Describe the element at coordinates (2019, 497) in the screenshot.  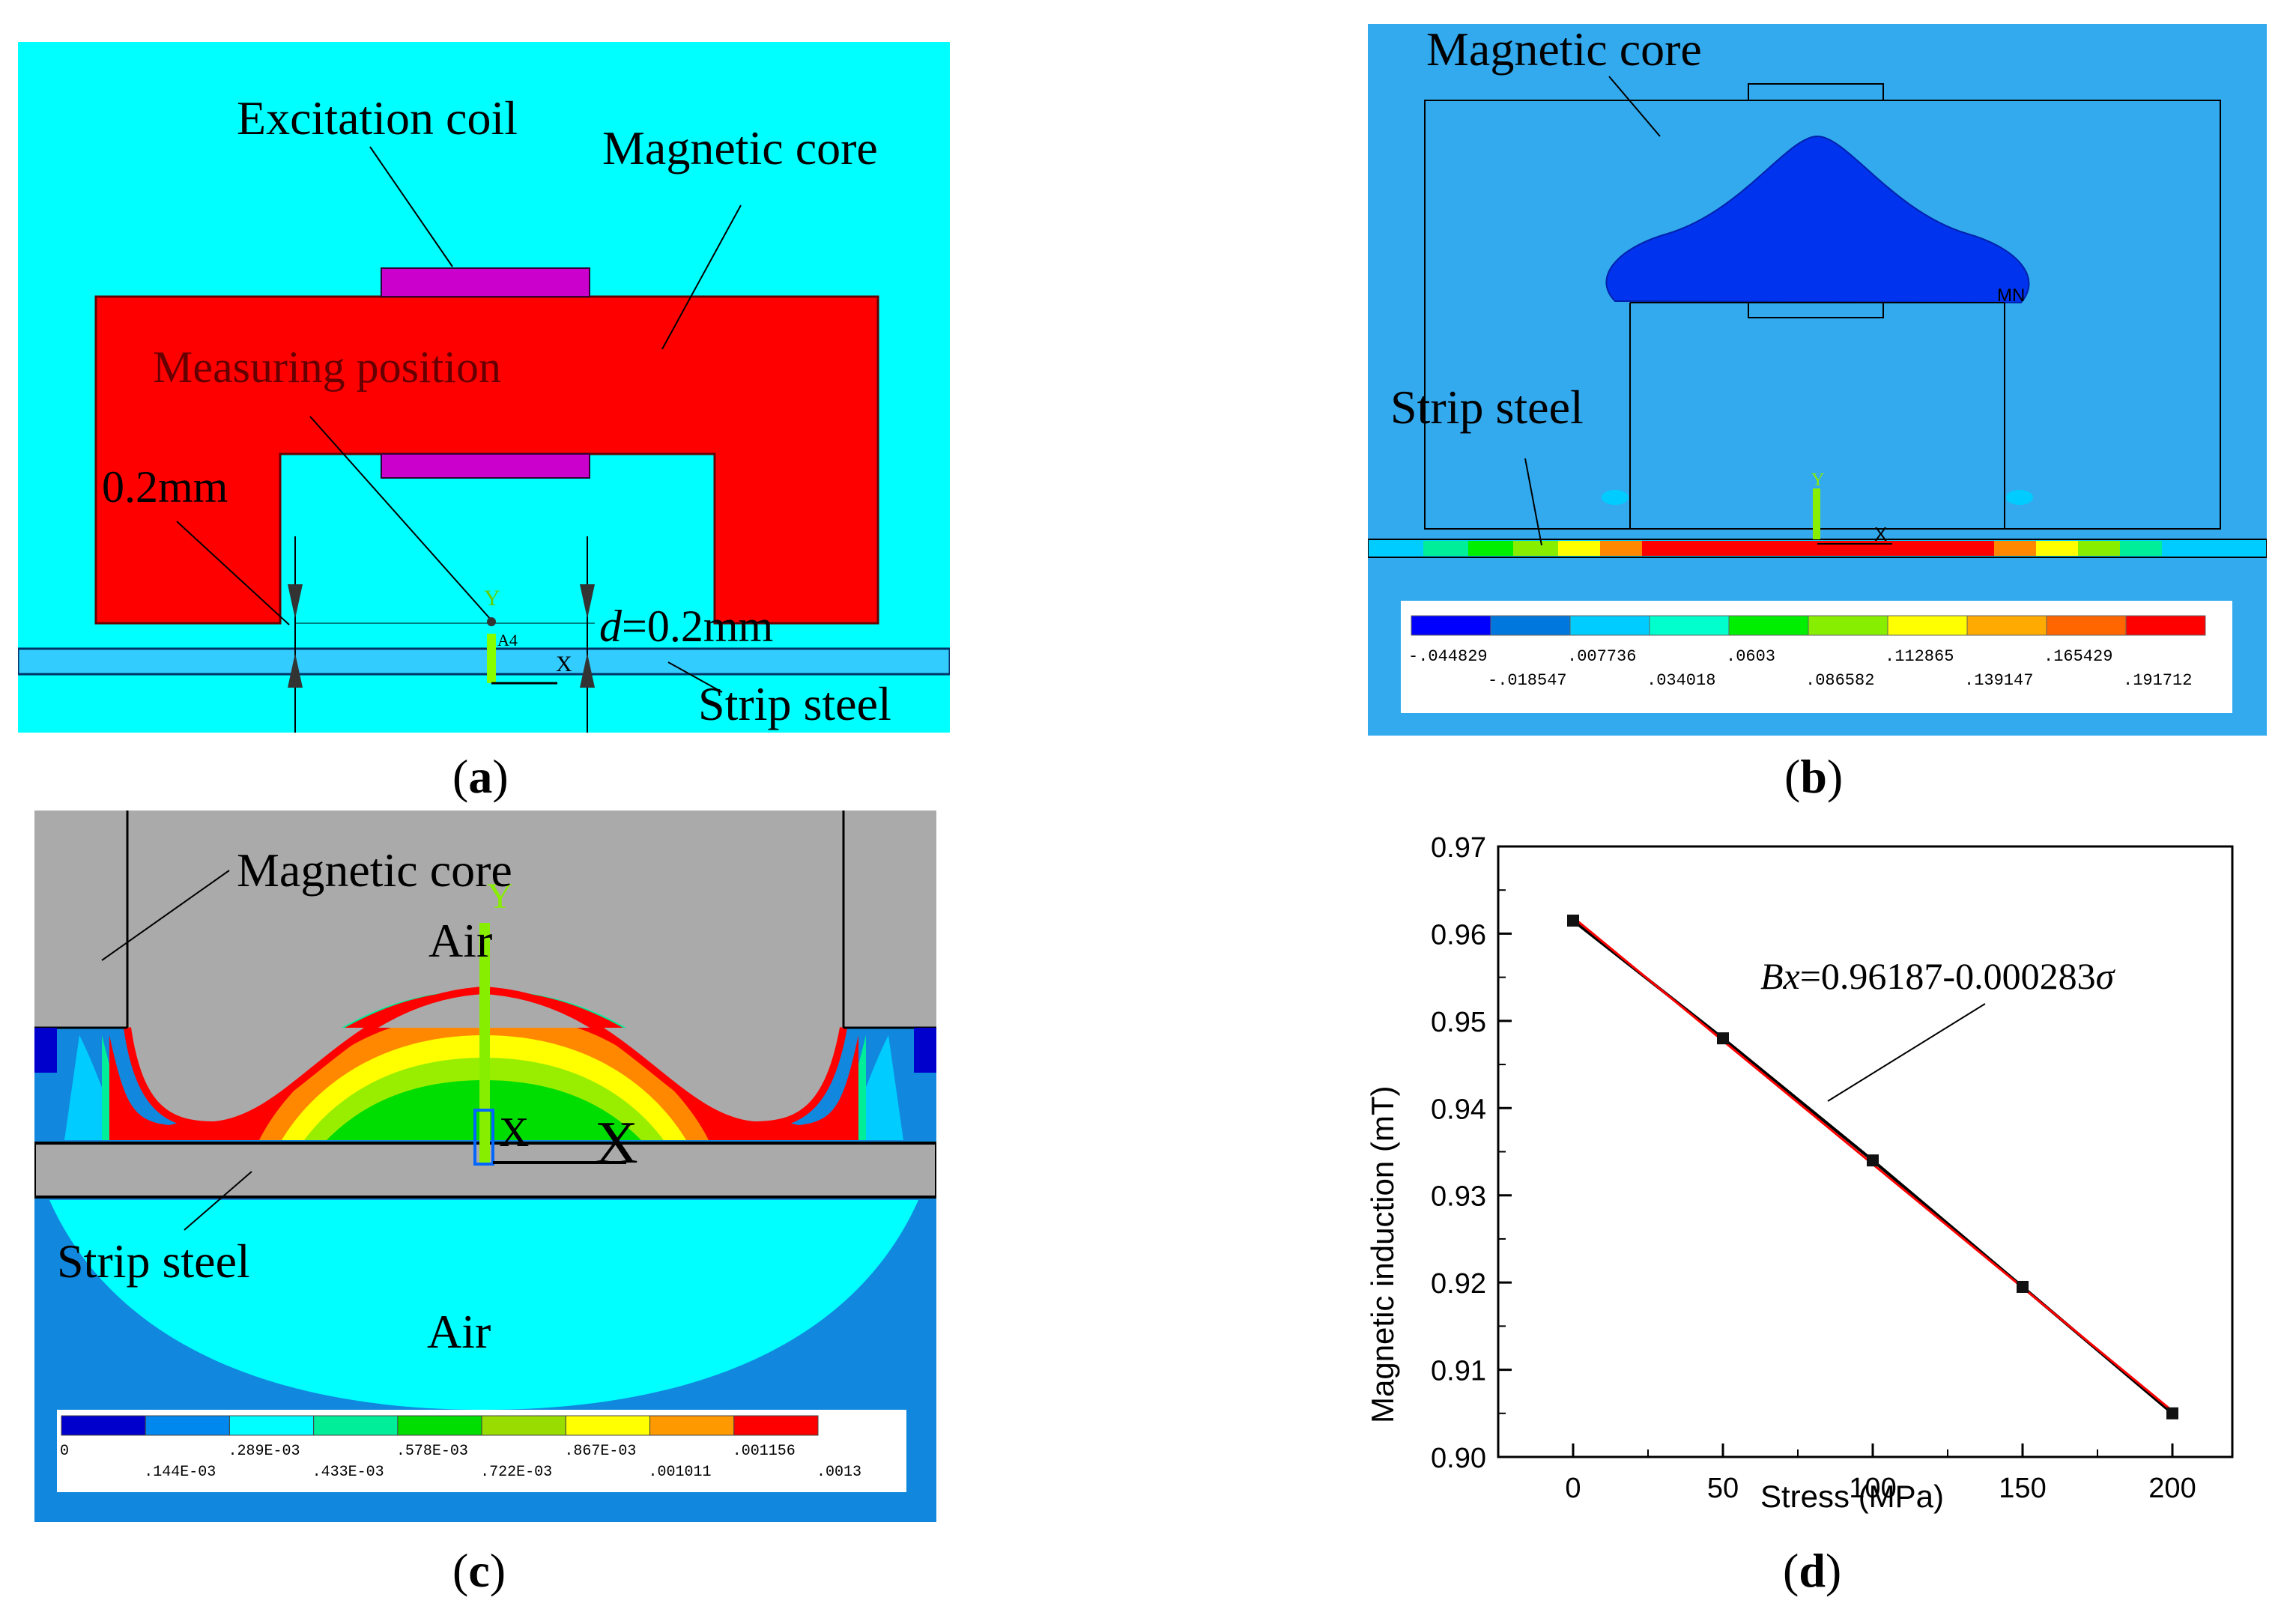
I see `leg-tip-right` at that location.